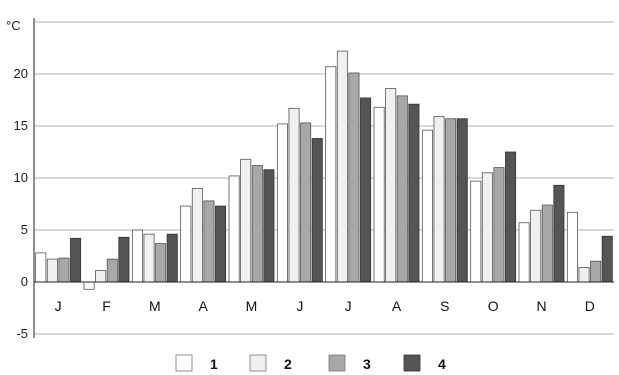 This screenshot has height=375, width=619. Describe the element at coordinates (367, 364) in the screenshot. I see `legend-label: 3` at that location.